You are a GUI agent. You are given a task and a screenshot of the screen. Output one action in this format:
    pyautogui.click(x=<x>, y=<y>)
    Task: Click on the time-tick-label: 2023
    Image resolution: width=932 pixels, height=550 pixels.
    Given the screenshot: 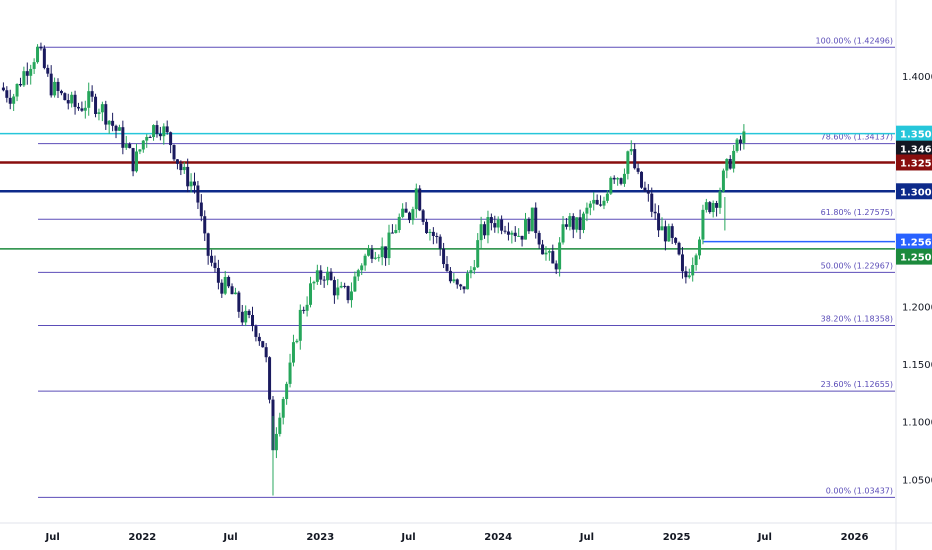 What is the action you would take?
    pyautogui.click(x=320, y=537)
    